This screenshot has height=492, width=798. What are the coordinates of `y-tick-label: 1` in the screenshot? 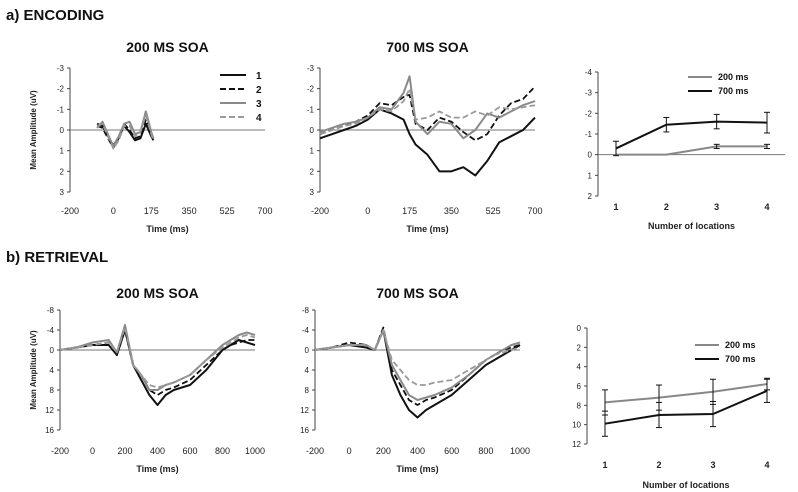 It's located at (312, 151).